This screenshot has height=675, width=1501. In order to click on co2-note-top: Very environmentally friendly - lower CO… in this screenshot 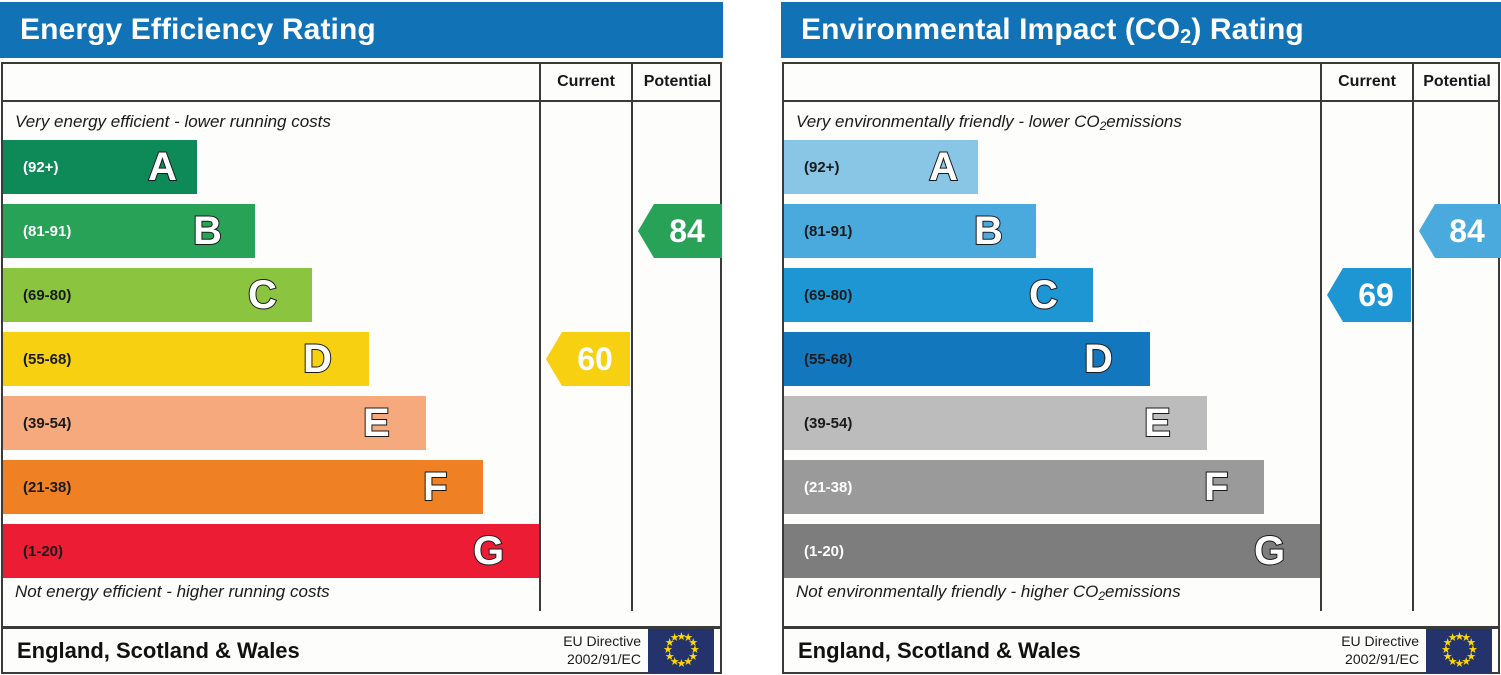, I will do `click(989, 122)`.